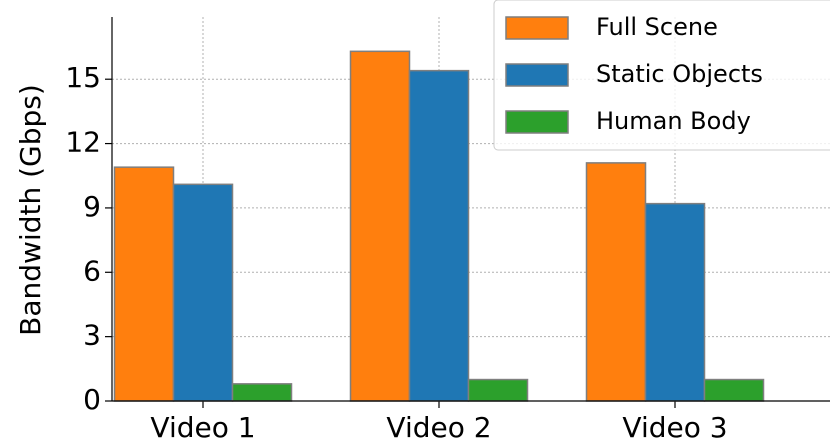  What do you see at coordinates (30, 210) in the screenshot?
I see `y-axis-label: Bandwidth (Gbps)` at bounding box center [30, 210].